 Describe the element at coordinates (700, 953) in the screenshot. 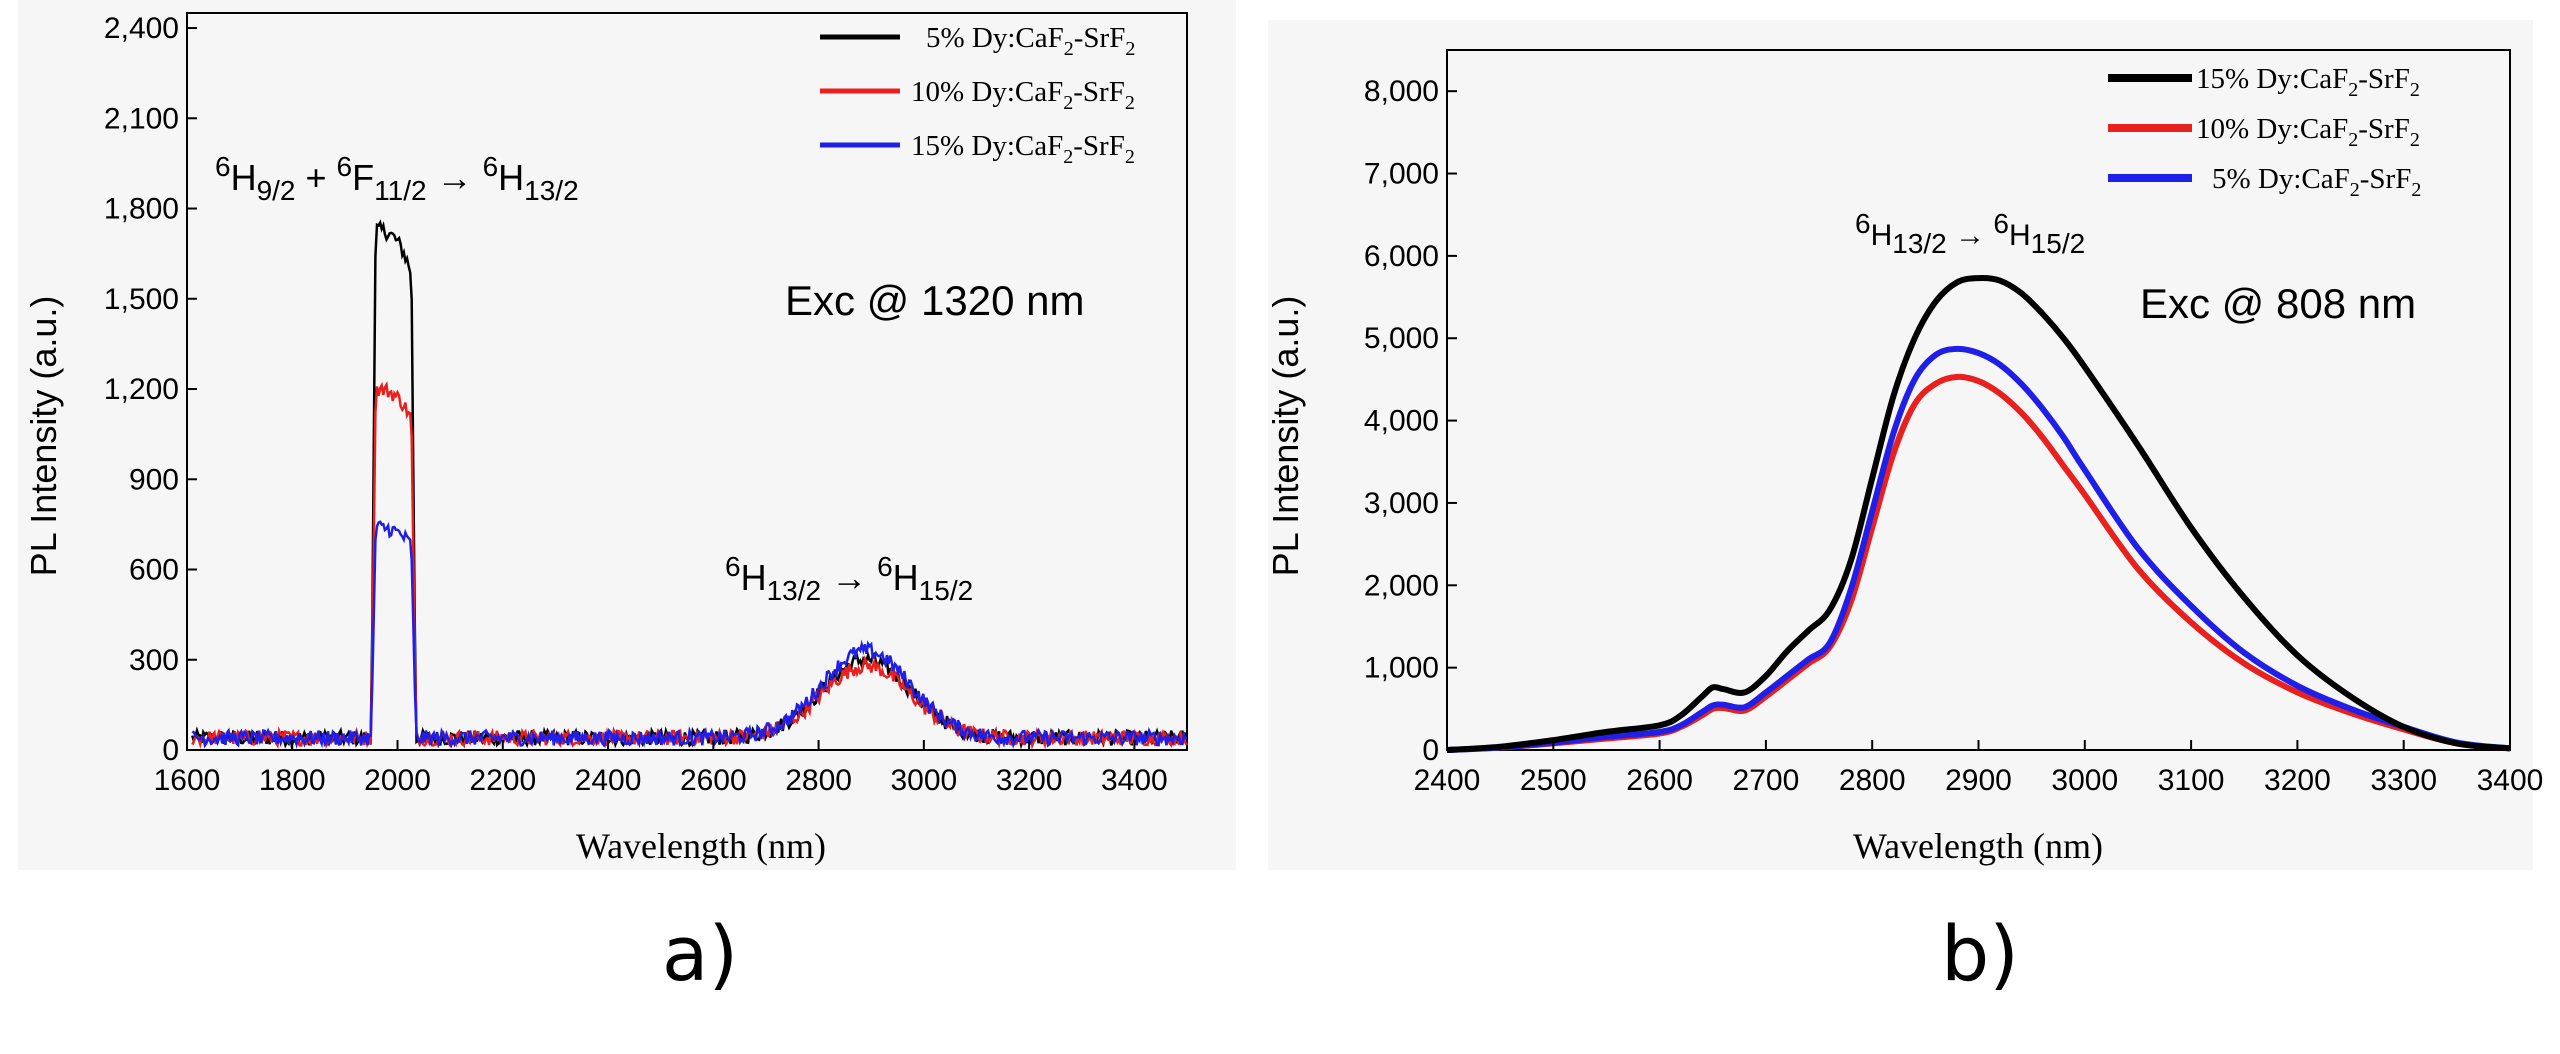

I see `panel-a-label: a)` at that location.